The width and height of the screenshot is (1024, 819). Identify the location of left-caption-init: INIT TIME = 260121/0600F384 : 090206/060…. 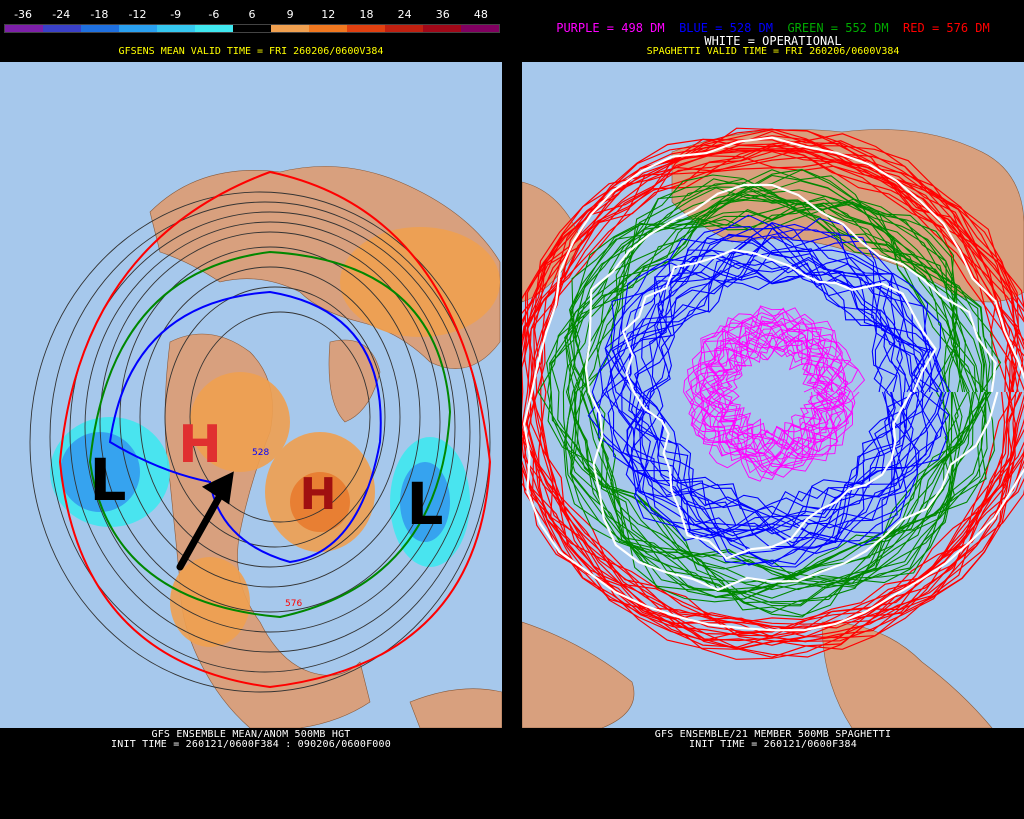
(251, 744).